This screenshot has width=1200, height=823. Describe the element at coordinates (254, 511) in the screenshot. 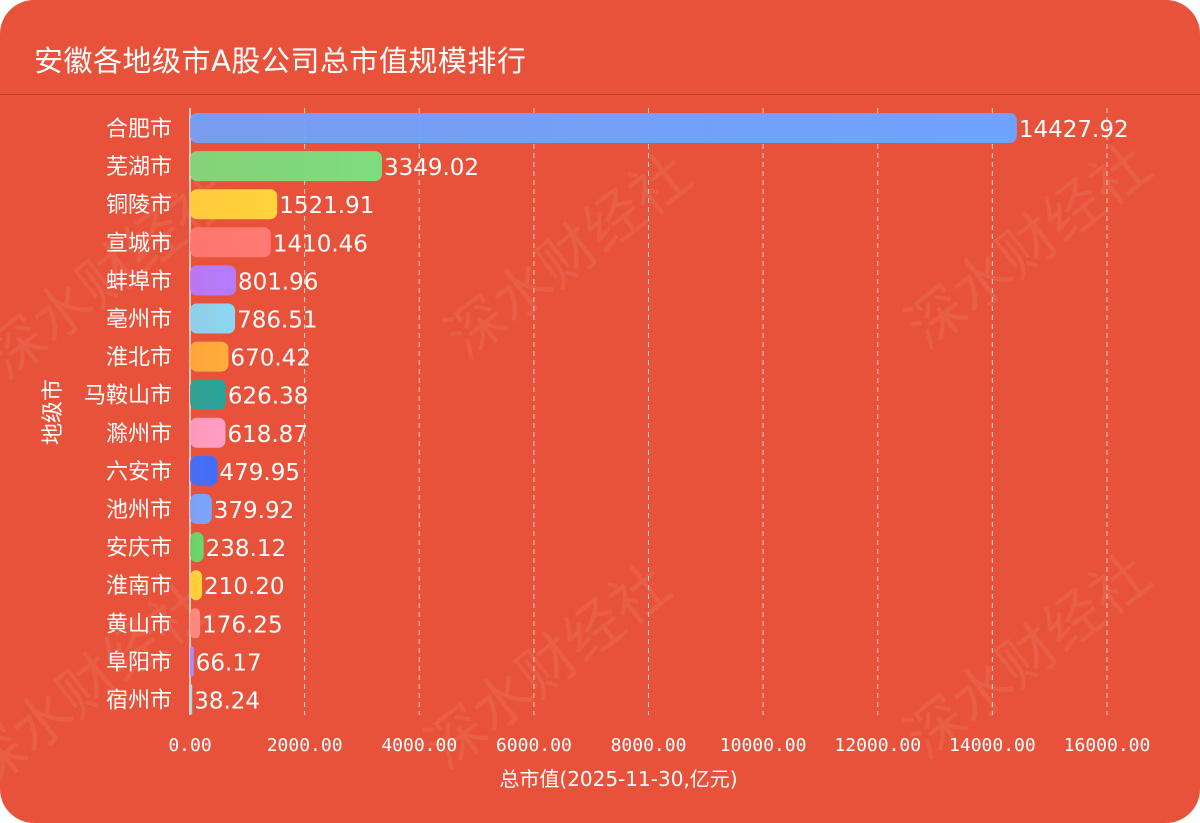

I see `value-label: 379.92` at that location.